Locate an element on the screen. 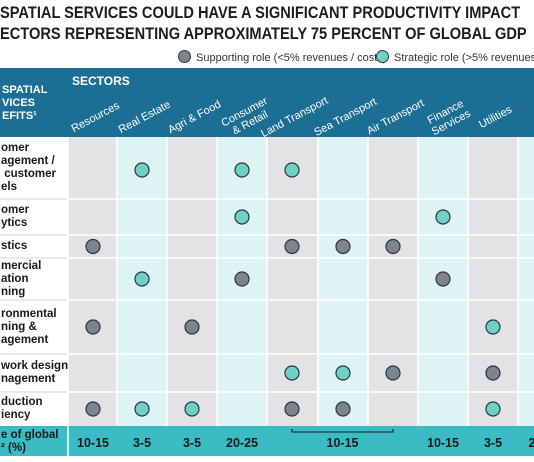  benefit-label: duction iency is located at coordinates (22, 408).